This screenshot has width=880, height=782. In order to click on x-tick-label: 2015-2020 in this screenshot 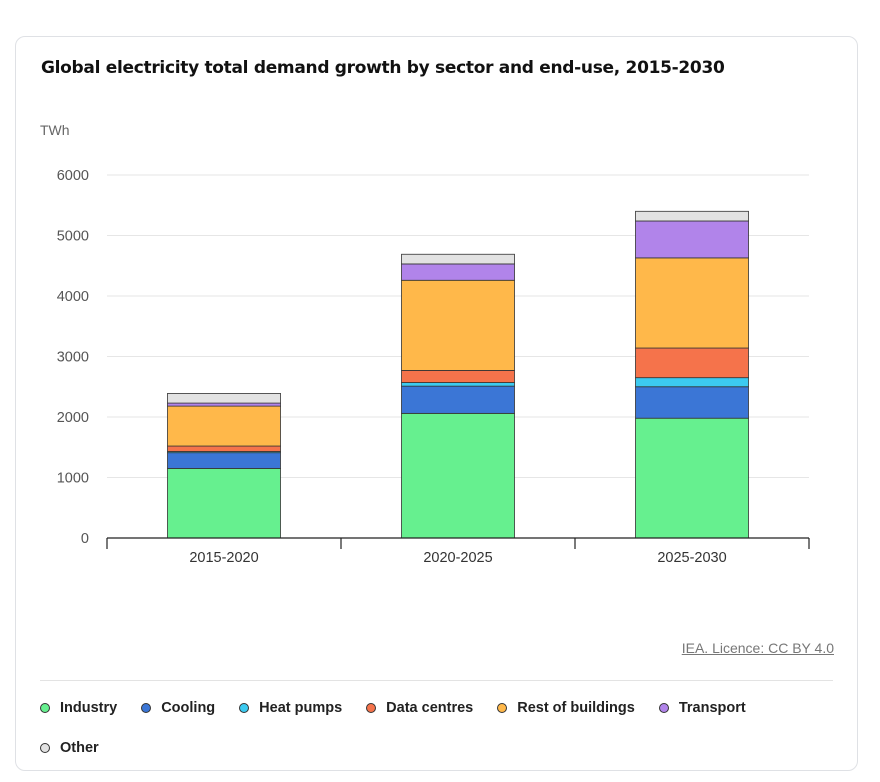, I will do `click(223, 558)`.